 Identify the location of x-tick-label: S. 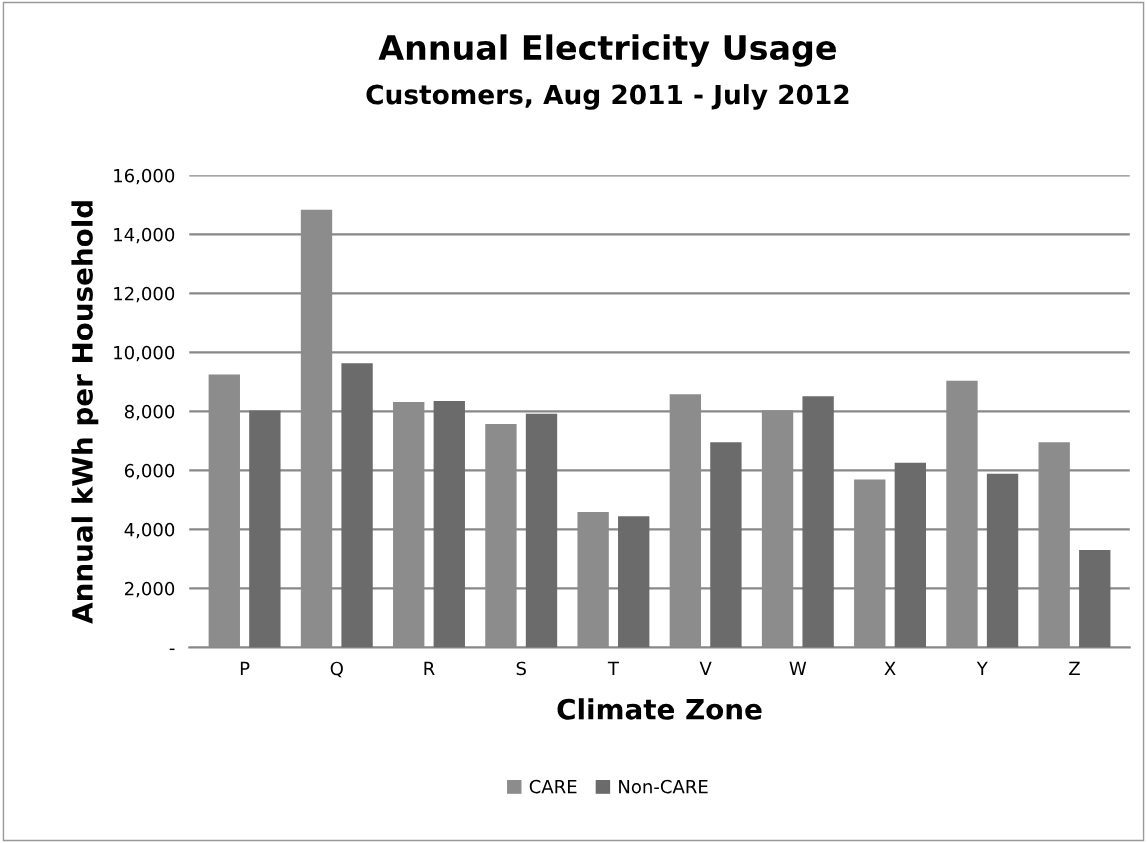
(521, 668).